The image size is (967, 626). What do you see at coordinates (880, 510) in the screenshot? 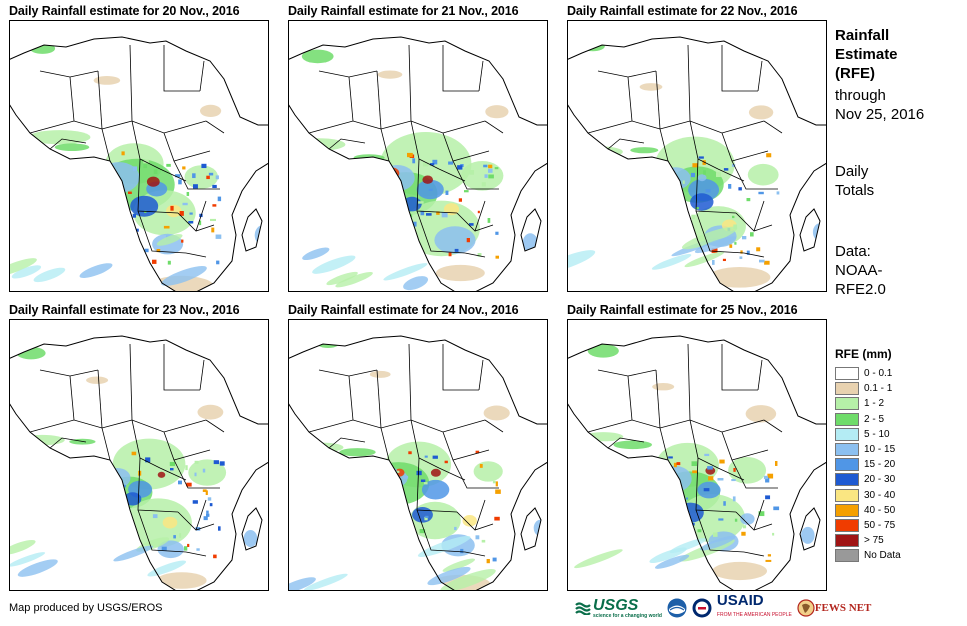
I see `legend-label: 40 - 50` at bounding box center [880, 510].